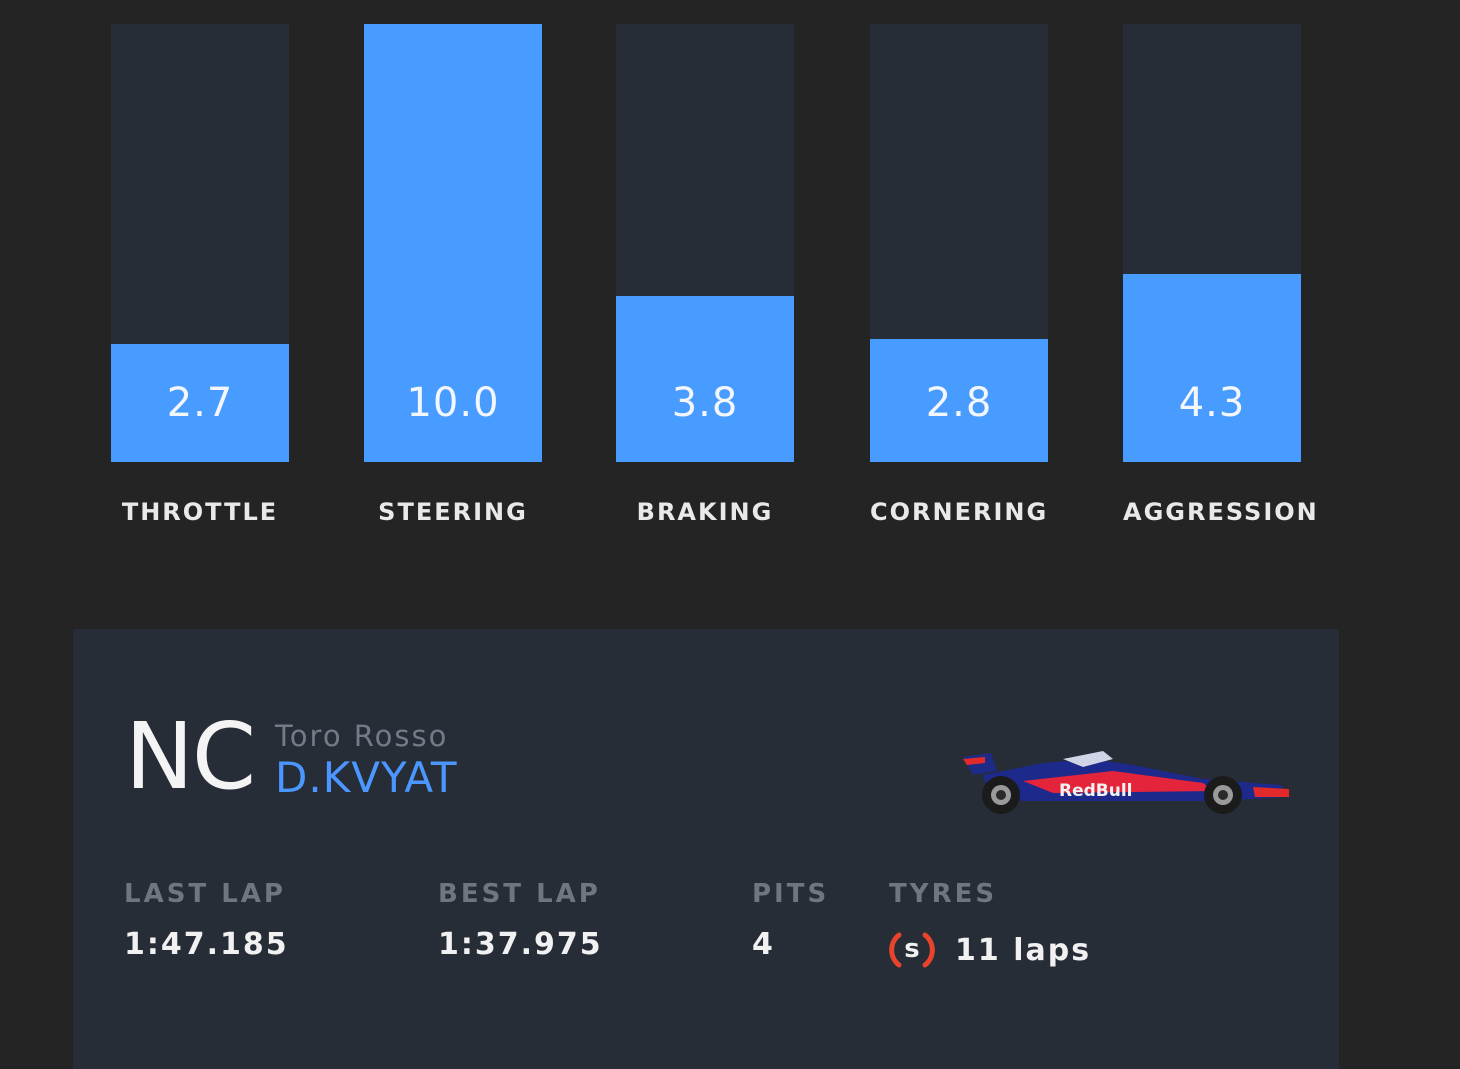 The height and width of the screenshot is (1069, 1460). Describe the element at coordinates (200, 512) in the screenshot. I see `bar-label: THROTTLE` at that location.